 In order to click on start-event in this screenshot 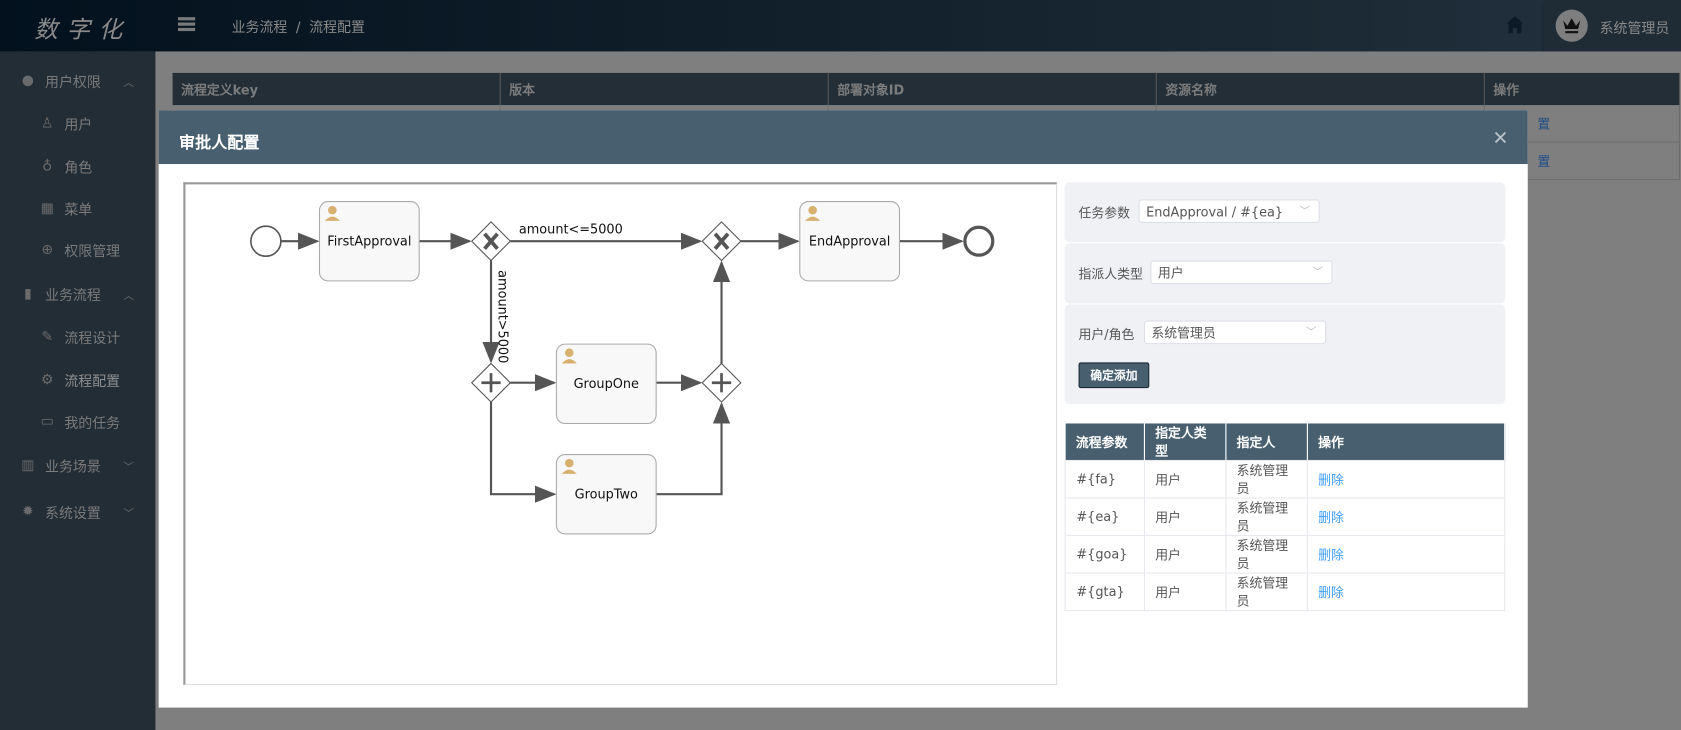, I will do `click(266, 241)`.